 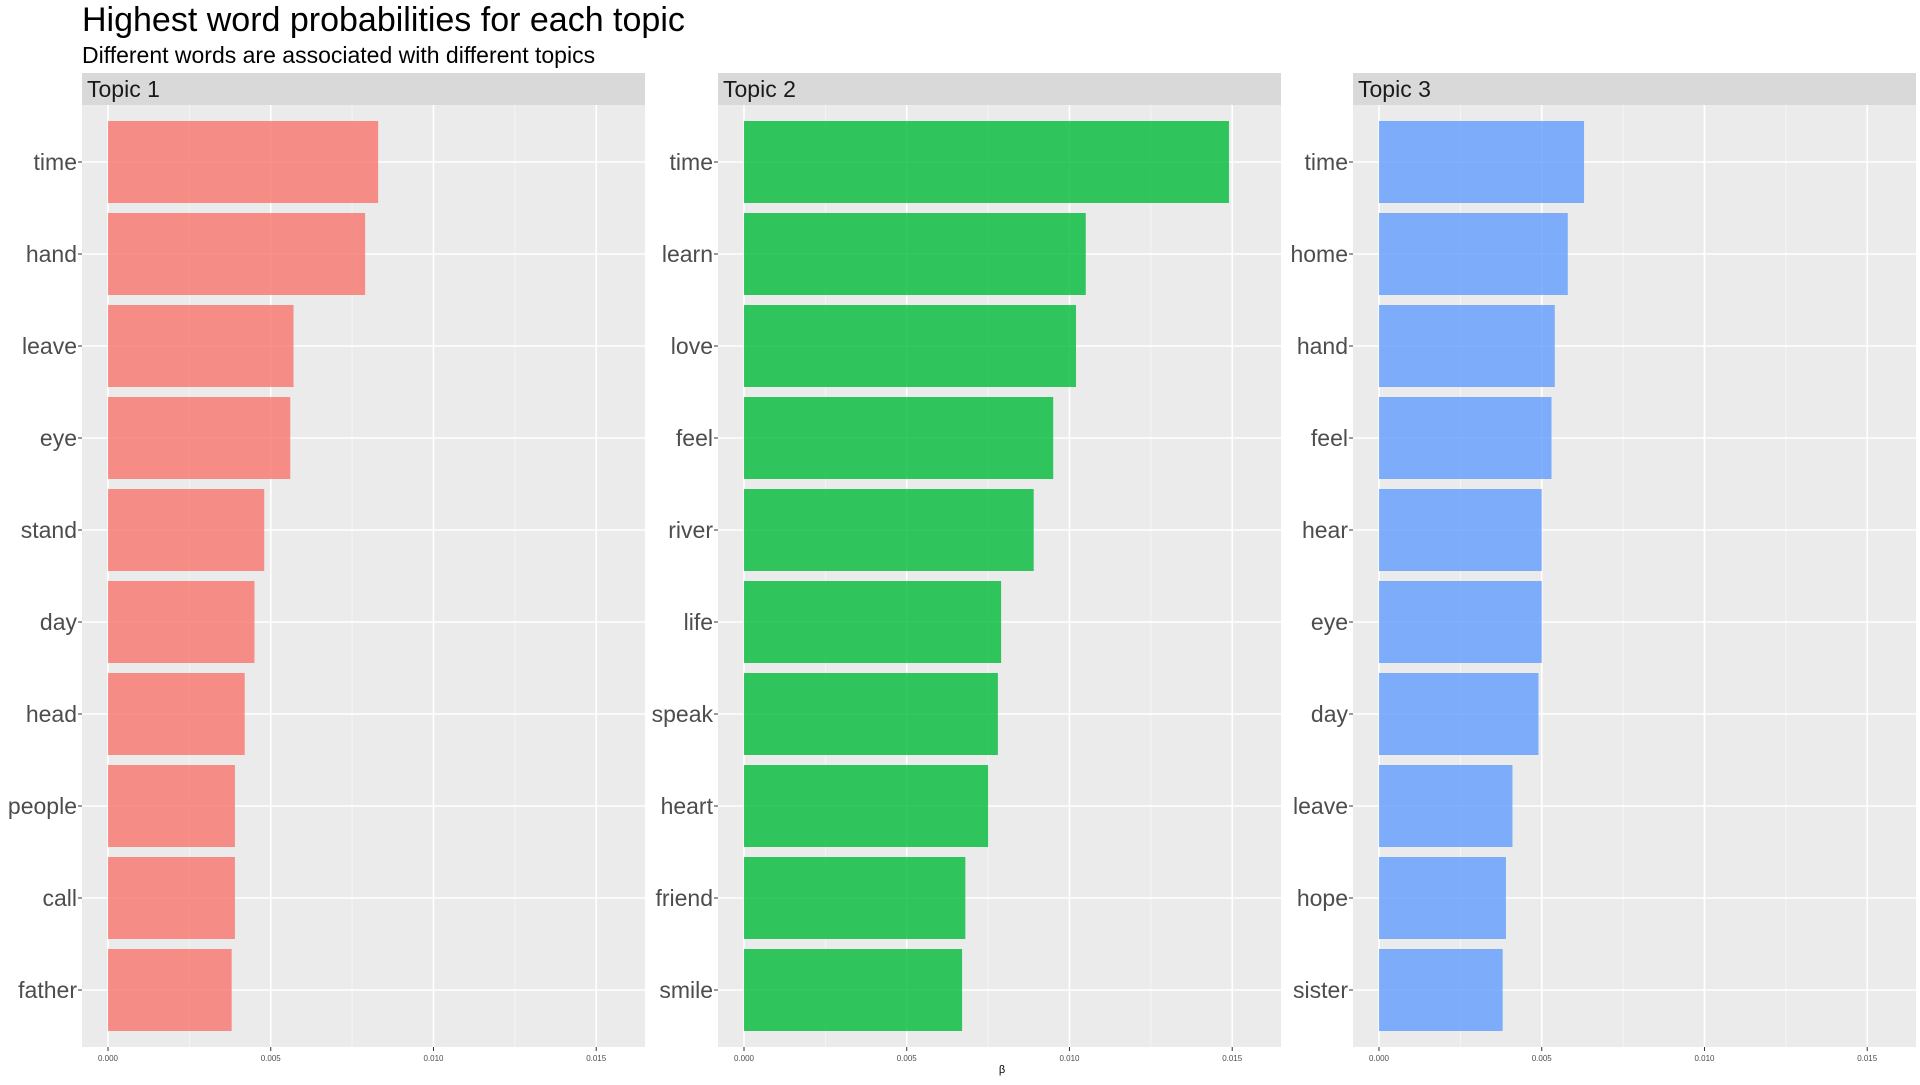 What do you see at coordinates (59, 898) in the screenshot?
I see `y-tick-label-call: call` at bounding box center [59, 898].